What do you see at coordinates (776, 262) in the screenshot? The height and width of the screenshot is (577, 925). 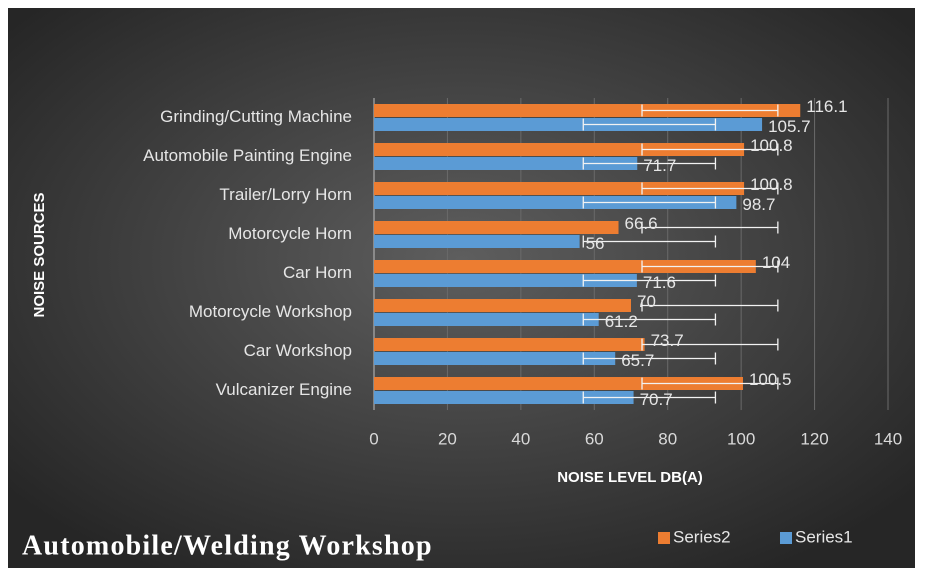 I see `data-label: 104` at bounding box center [776, 262].